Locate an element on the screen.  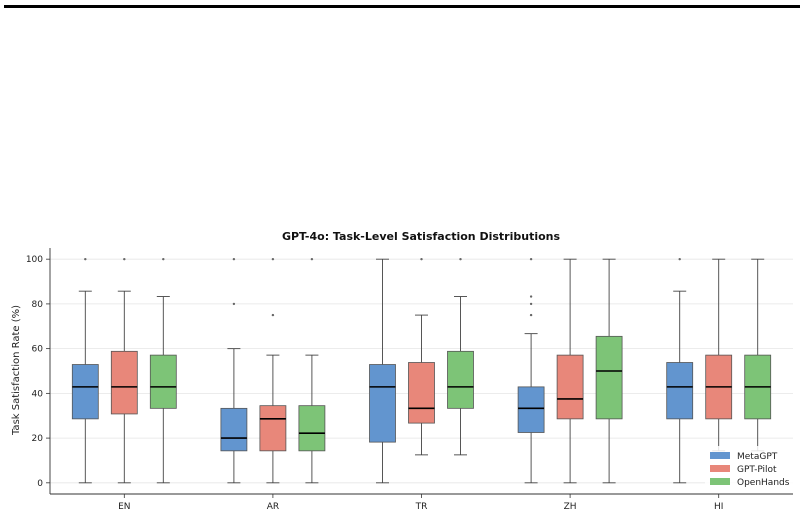
y-tick-label: 60 is located at coordinates (38, 350).